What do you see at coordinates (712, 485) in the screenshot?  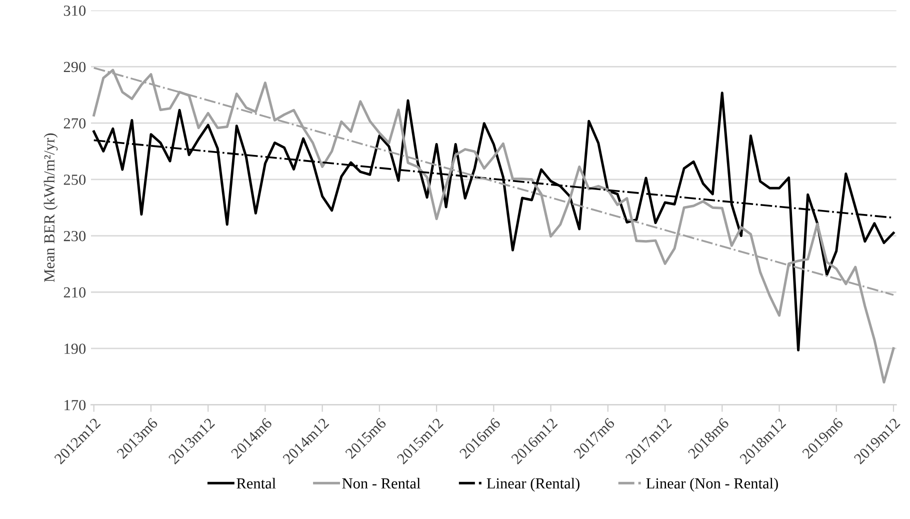 I see `legend-label: Linear (Non - Rental)` at bounding box center [712, 485].